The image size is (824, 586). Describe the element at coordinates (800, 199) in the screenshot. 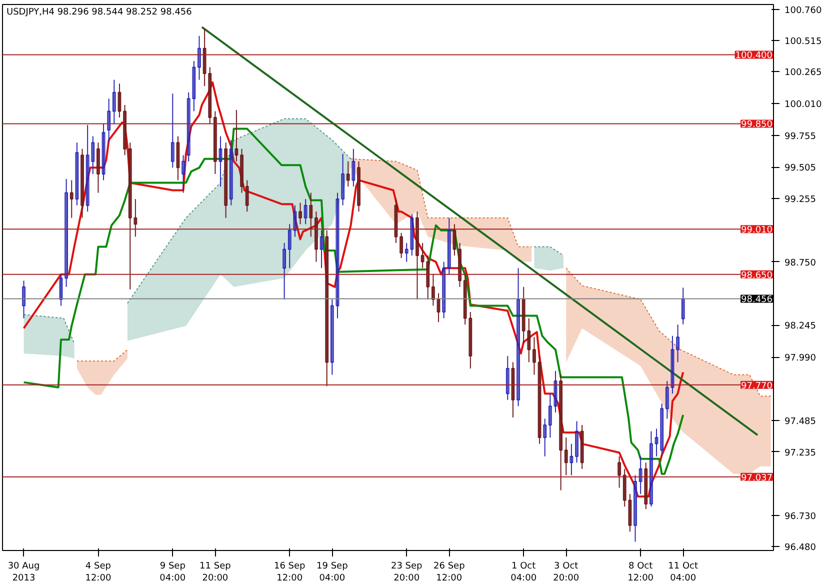

I see `y-tick-label: 99.255` at that location.